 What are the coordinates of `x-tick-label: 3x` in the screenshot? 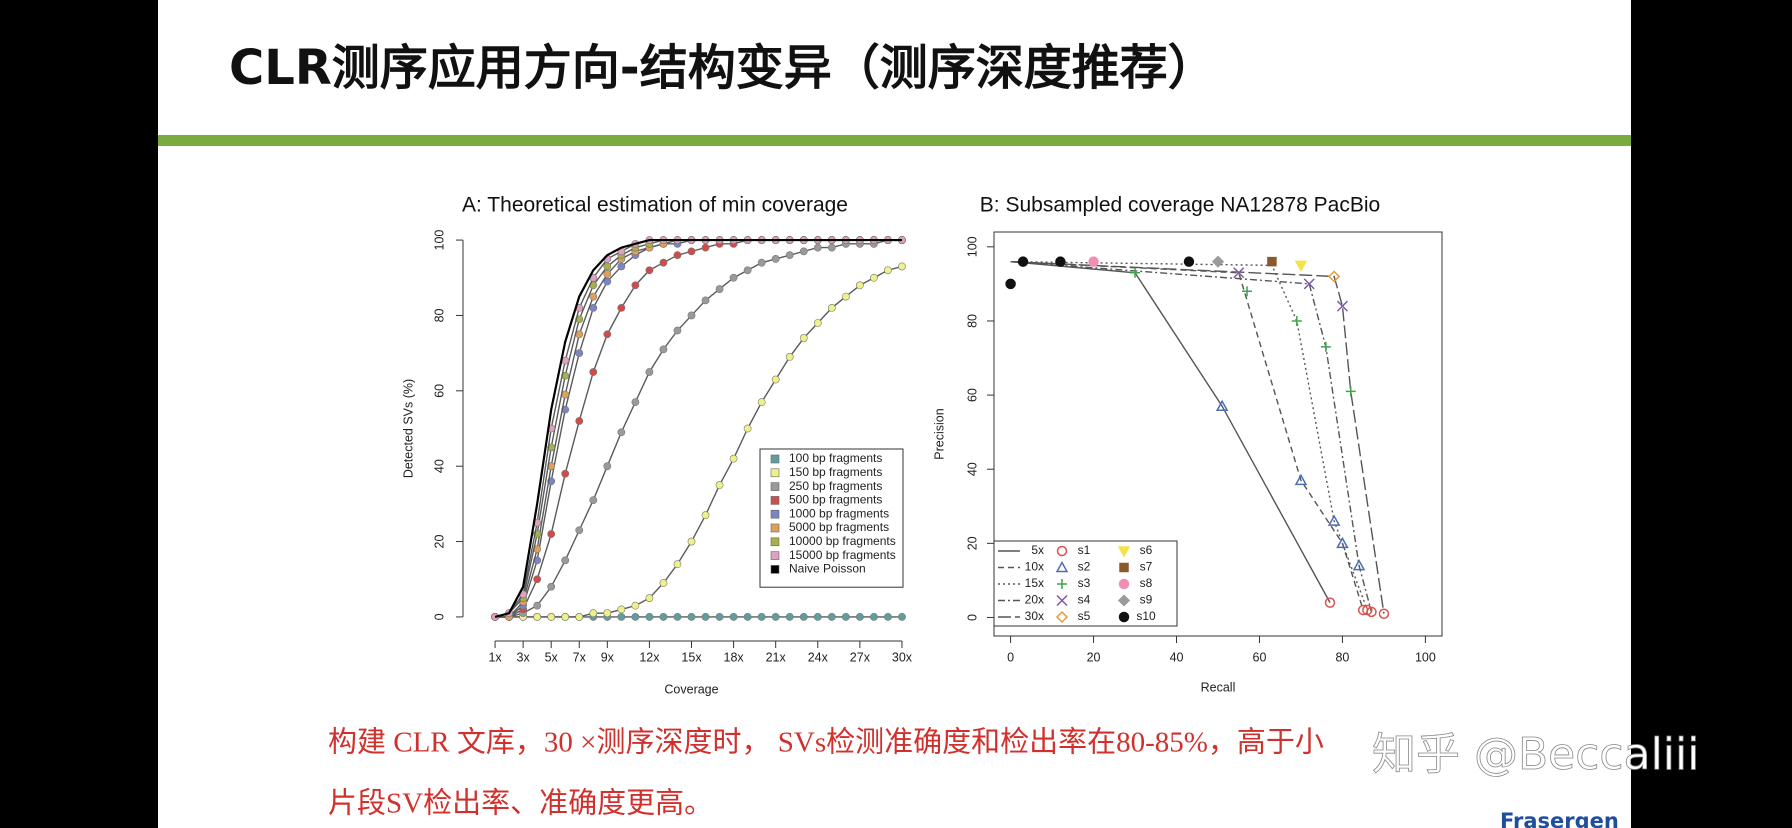 It's located at (524, 657).